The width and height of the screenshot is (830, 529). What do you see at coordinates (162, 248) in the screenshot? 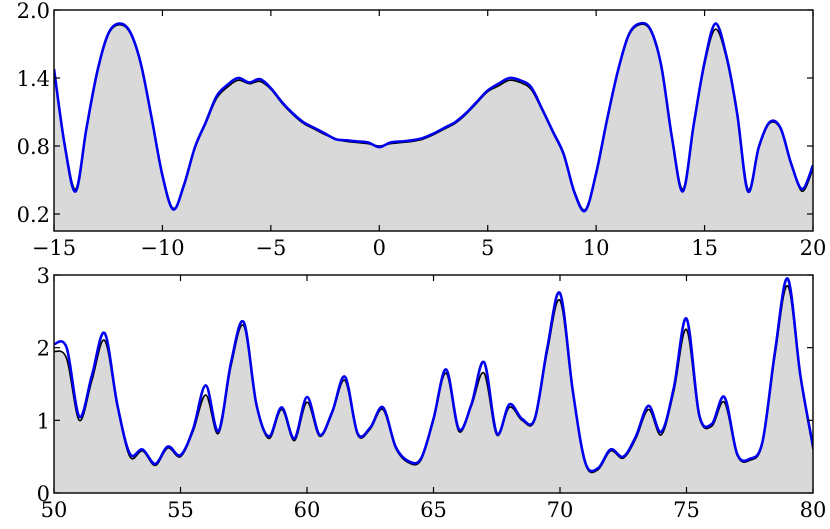
I see `x-tick-label: −10` at bounding box center [162, 248].